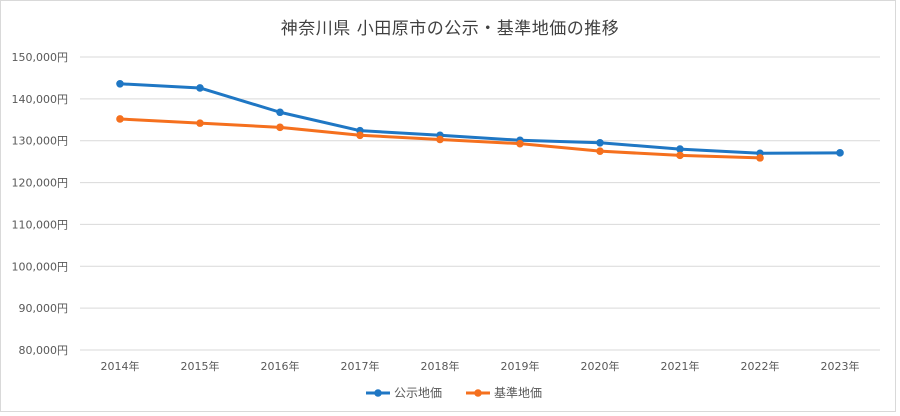 The width and height of the screenshot is (900, 416). Describe the element at coordinates (600, 366) in the screenshot. I see `x-tick-label: 2020年` at that location.